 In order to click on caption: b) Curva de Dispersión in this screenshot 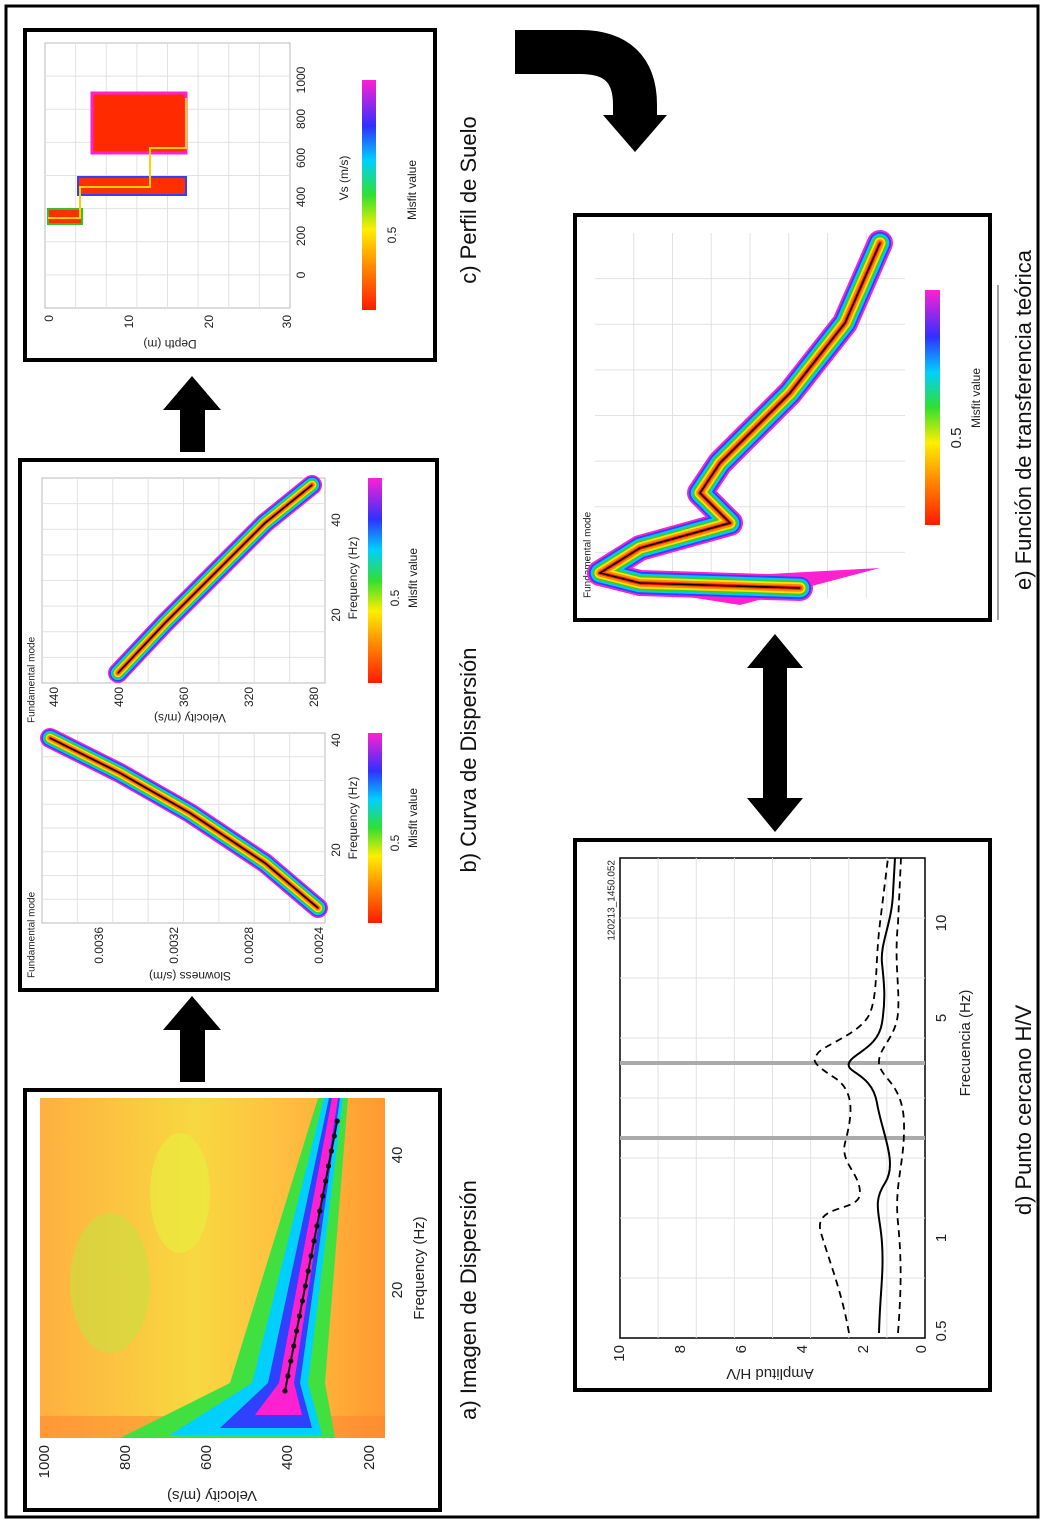, I will do `click(468, 760)`.